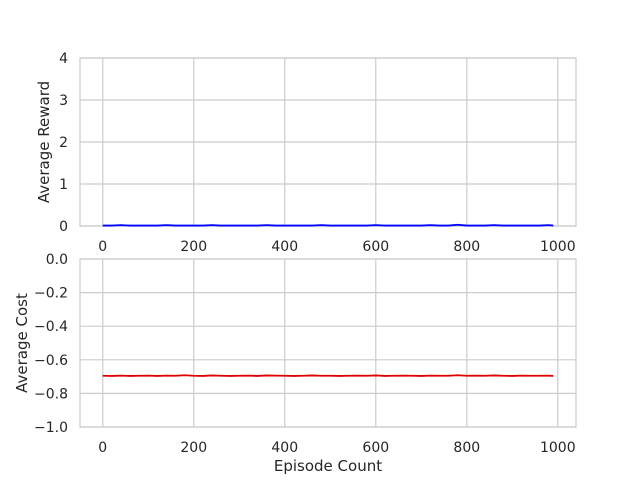 Image resolution: width=640 pixels, height=480 pixels. I want to click on reward-series, so click(328, 225).